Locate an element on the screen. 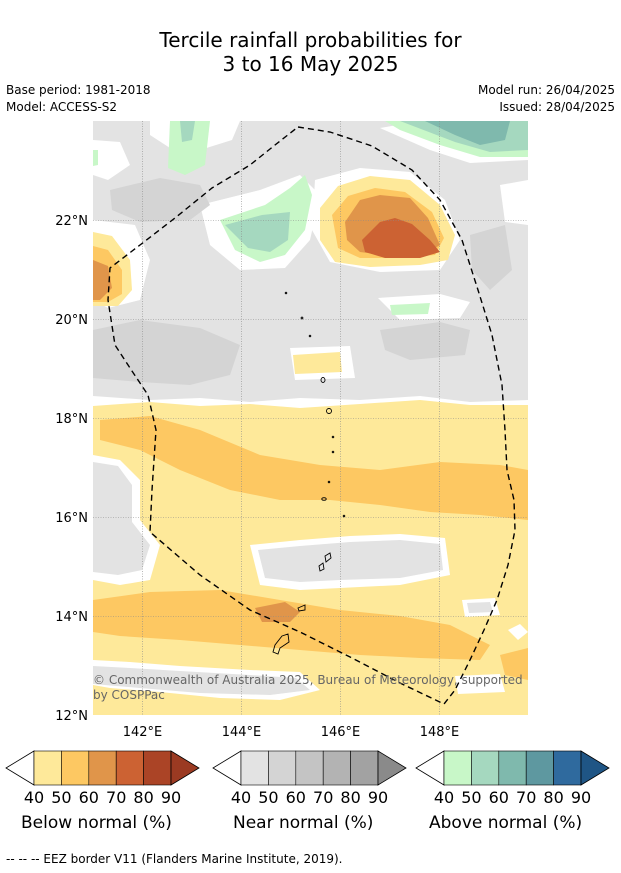 The image size is (621, 873). colorbar-near: 40 50 60 70 80 90 is located at coordinates (309, 778).